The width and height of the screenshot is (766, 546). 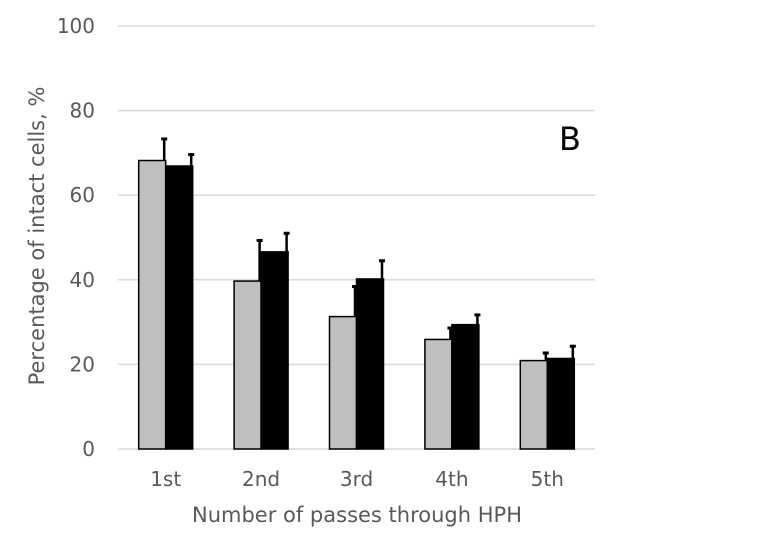 I want to click on x-tick-labels: 1st 2nd 3rd 4th 5th, so click(x=357, y=479).